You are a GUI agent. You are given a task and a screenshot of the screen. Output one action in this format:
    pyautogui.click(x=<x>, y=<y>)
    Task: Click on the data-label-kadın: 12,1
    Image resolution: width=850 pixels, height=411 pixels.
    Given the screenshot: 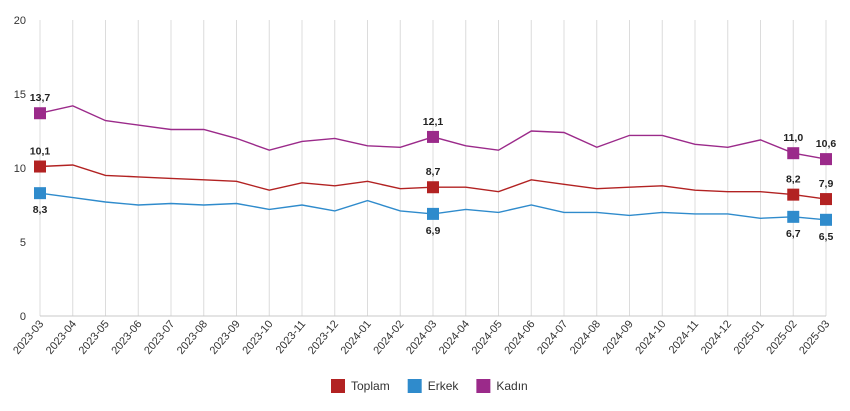 What is the action you would take?
    pyautogui.click(x=433, y=122)
    